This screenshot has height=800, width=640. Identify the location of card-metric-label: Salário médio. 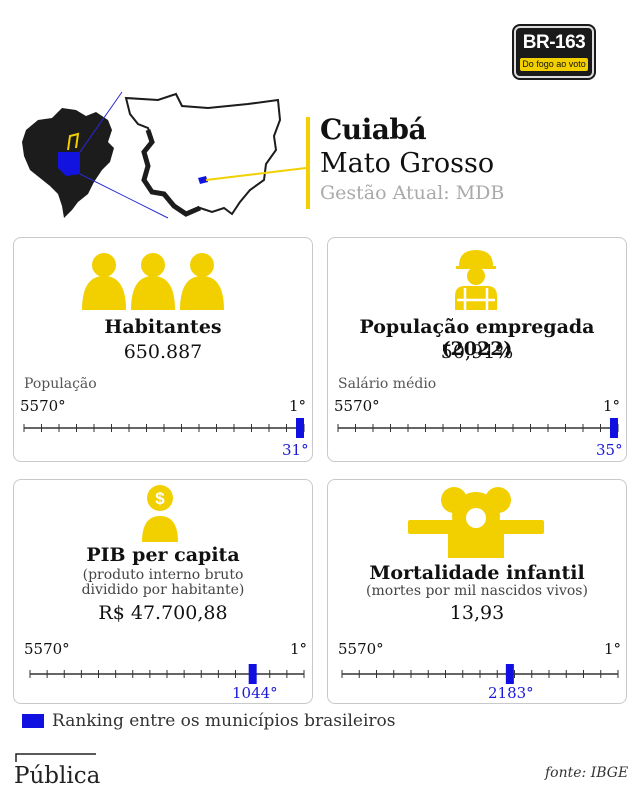
(387, 384).